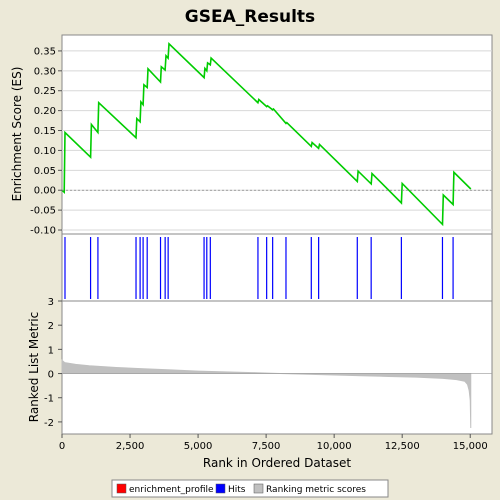 The width and height of the screenshot is (500, 500). What do you see at coordinates (45, 111) in the screenshot?
I see `es-y-tick-label: 0.20` at bounding box center [45, 111].